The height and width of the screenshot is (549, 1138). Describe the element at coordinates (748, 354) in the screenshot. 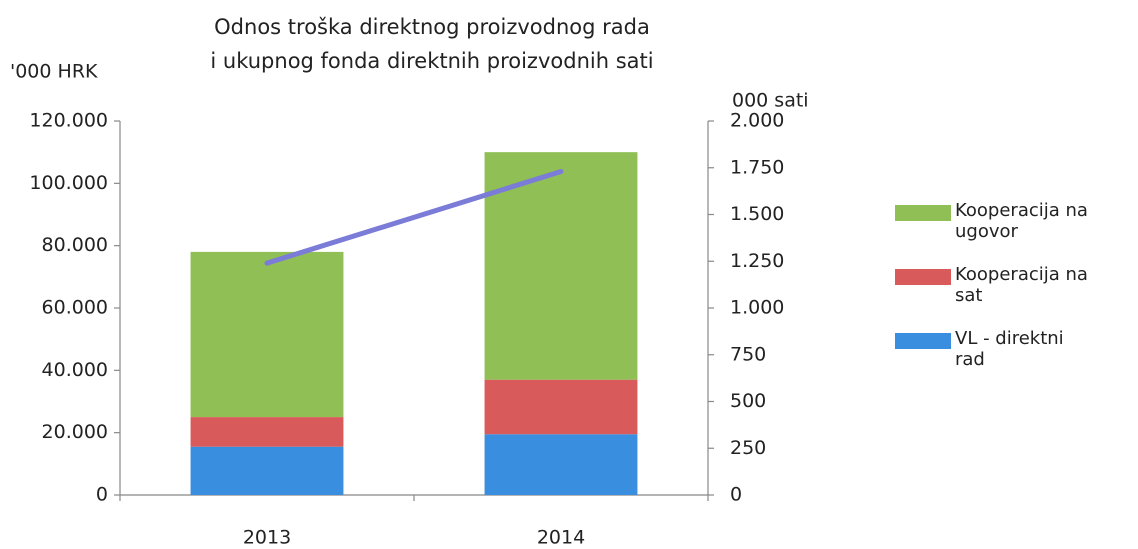

I see `y2-tick-label: 750` at that location.